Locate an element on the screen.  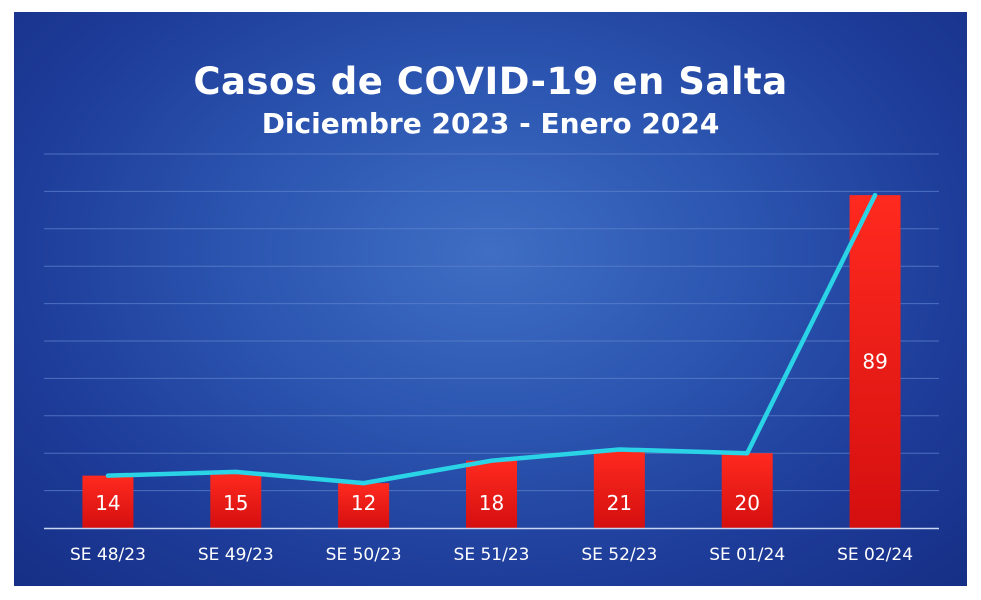
data-label: 21 is located at coordinates (619, 503).